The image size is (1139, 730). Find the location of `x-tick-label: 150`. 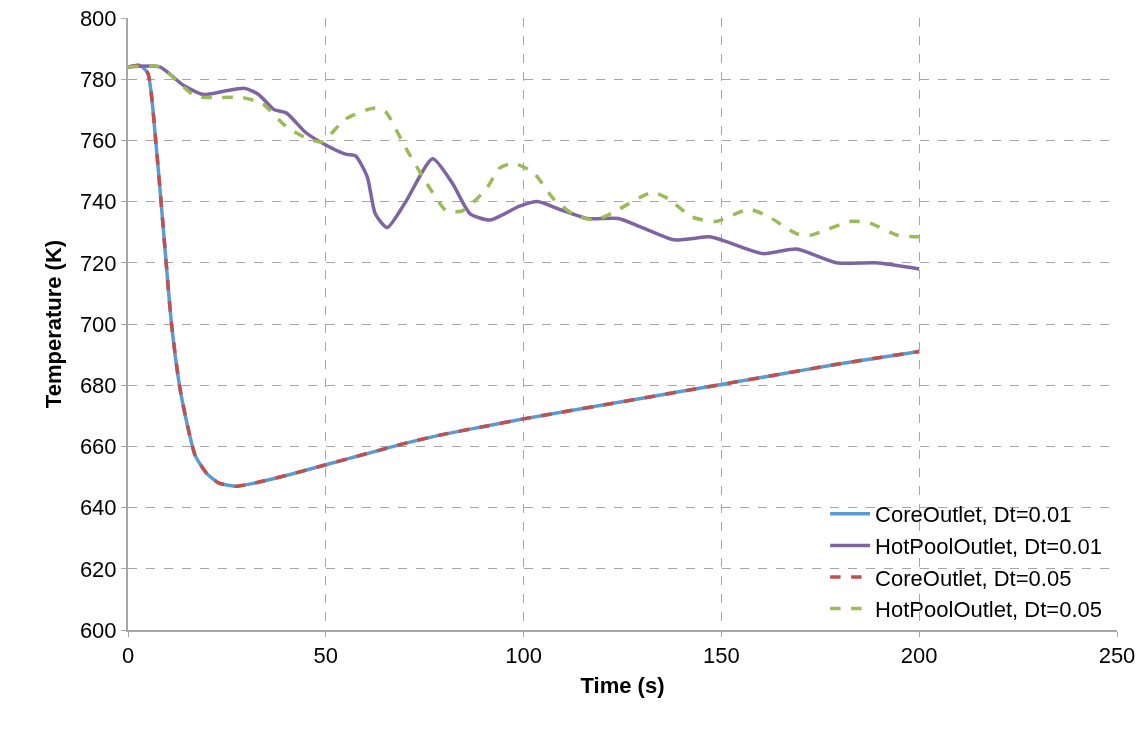

x-tick-label: 150 is located at coordinates (721, 656).